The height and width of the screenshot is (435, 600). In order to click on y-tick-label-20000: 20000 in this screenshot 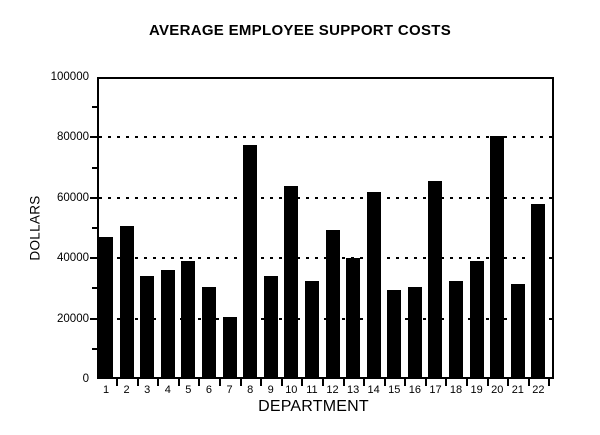, I will do `click(73, 318)`.